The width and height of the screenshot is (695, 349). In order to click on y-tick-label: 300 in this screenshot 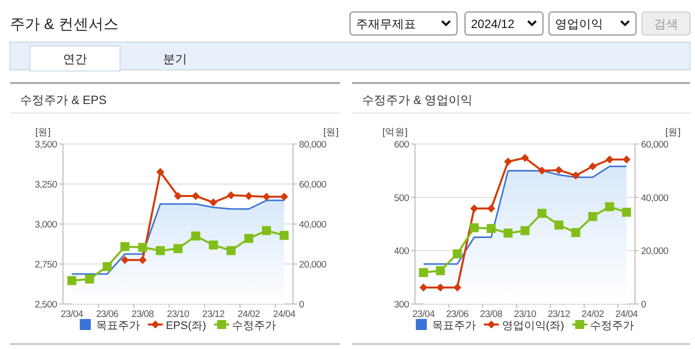, I will do `click(402, 305)`.